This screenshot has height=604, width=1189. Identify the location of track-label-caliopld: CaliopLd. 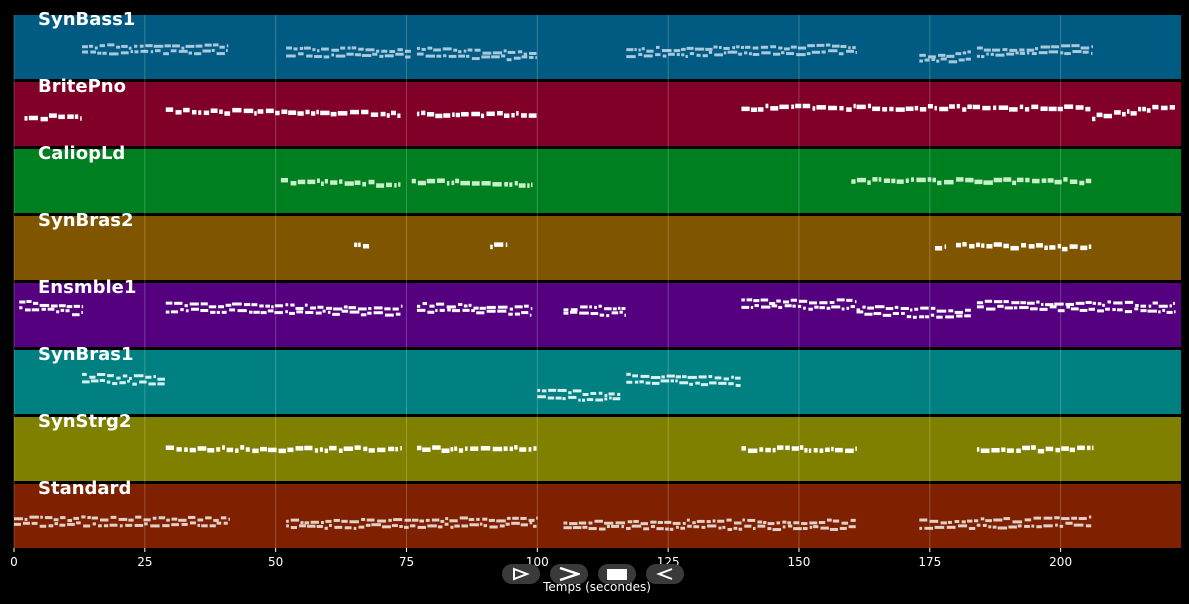
(81, 153).